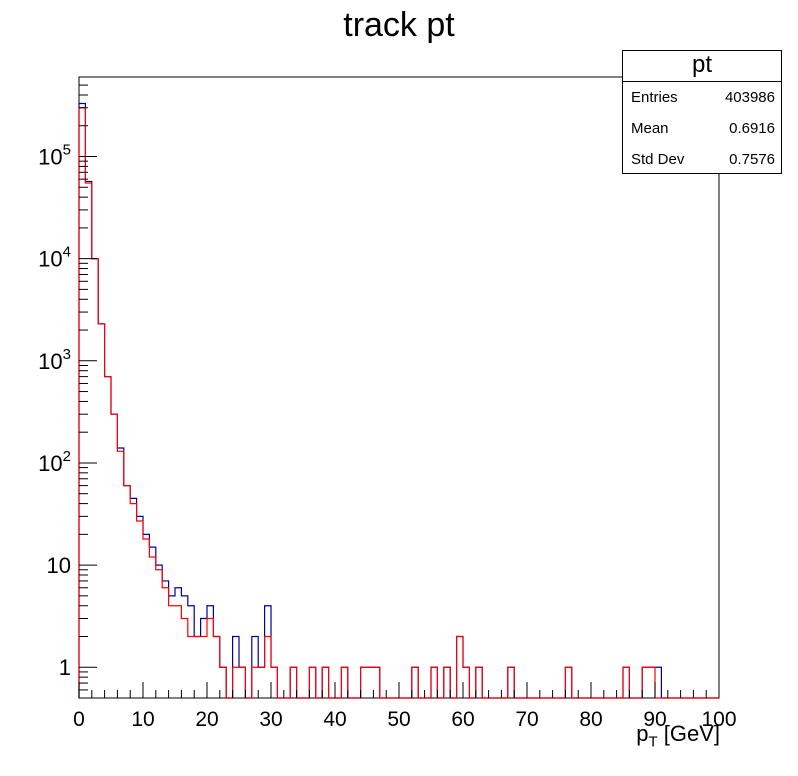 The width and height of the screenshot is (798, 776). Describe the element at coordinates (658, 159) in the screenshot. I see `stats-label: Std Dev` at that location.